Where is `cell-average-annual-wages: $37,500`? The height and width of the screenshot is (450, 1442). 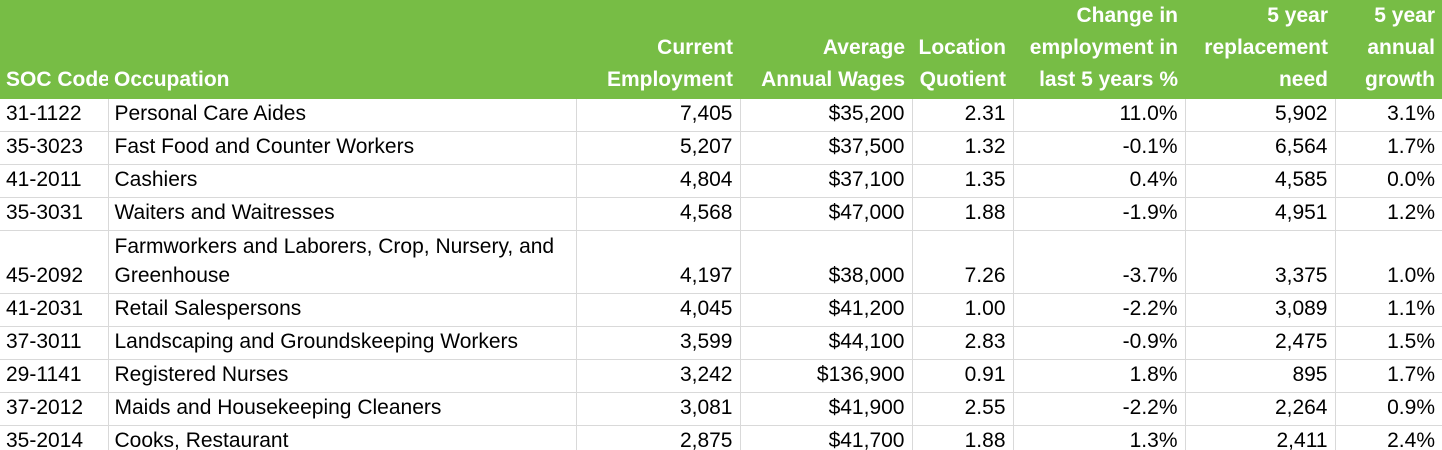 cell-average-annual-wages: $37,500 is located at coordinates (826, 148).